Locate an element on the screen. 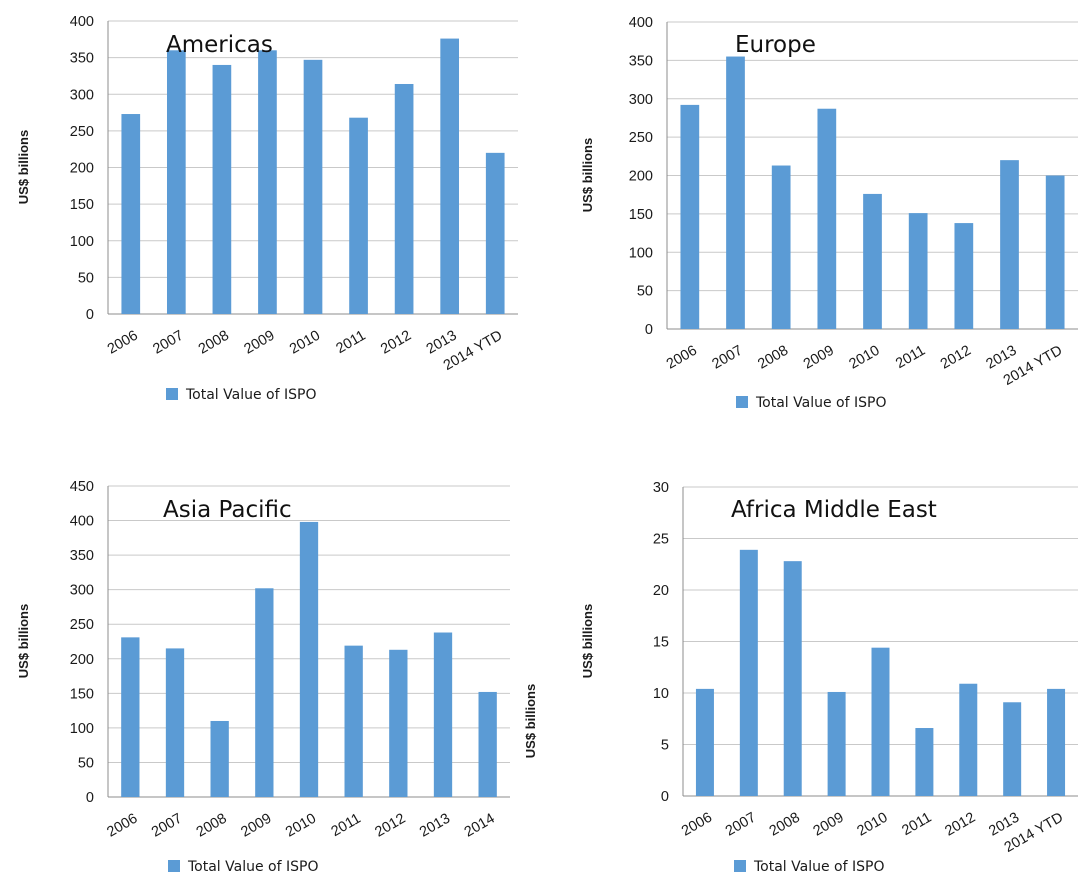 This screenshot has width=1086, height=885. bar-asia-pacific-2013 is located at coordinates (443, 714).